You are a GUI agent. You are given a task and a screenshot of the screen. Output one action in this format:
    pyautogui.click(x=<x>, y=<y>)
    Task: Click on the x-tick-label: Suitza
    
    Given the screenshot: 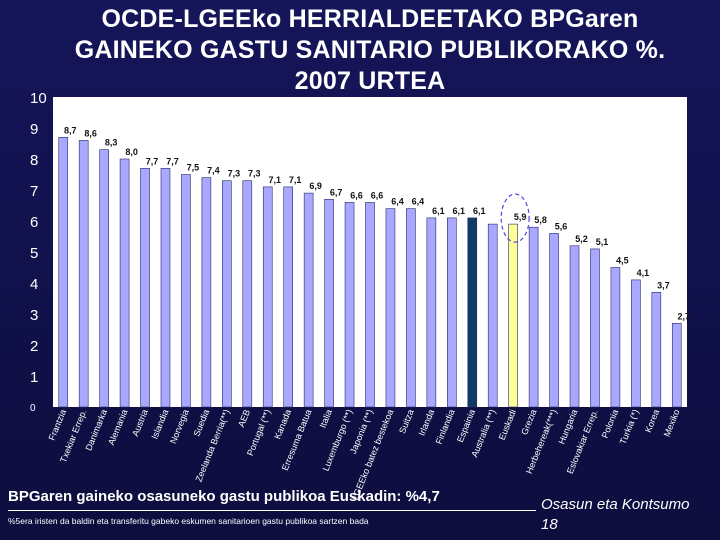 What is the action you would take?
    pyautogui.click(x=406, y=421)
    